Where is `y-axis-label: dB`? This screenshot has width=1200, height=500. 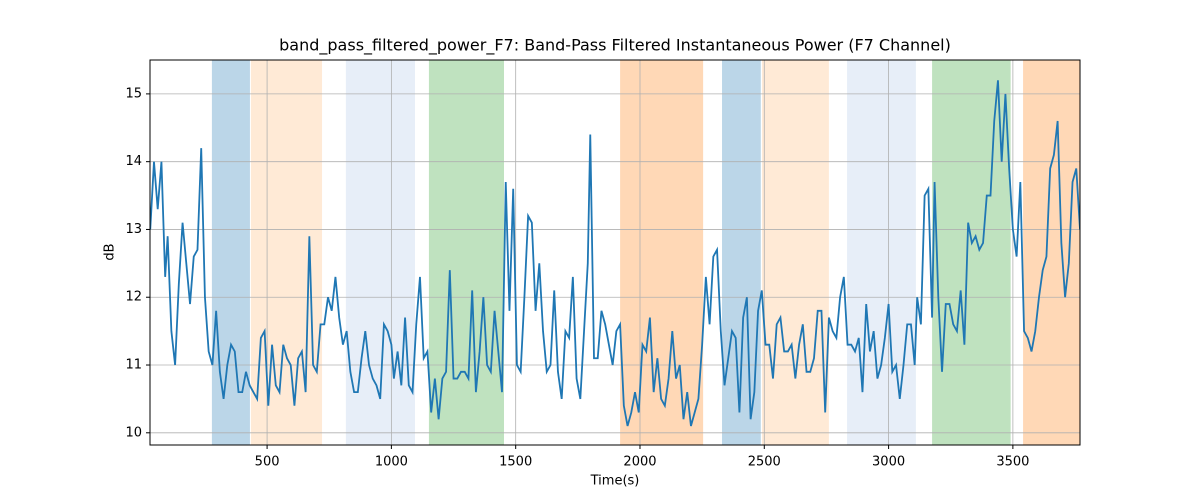 y-axis-label: dB is located at coordinates (110, 251).